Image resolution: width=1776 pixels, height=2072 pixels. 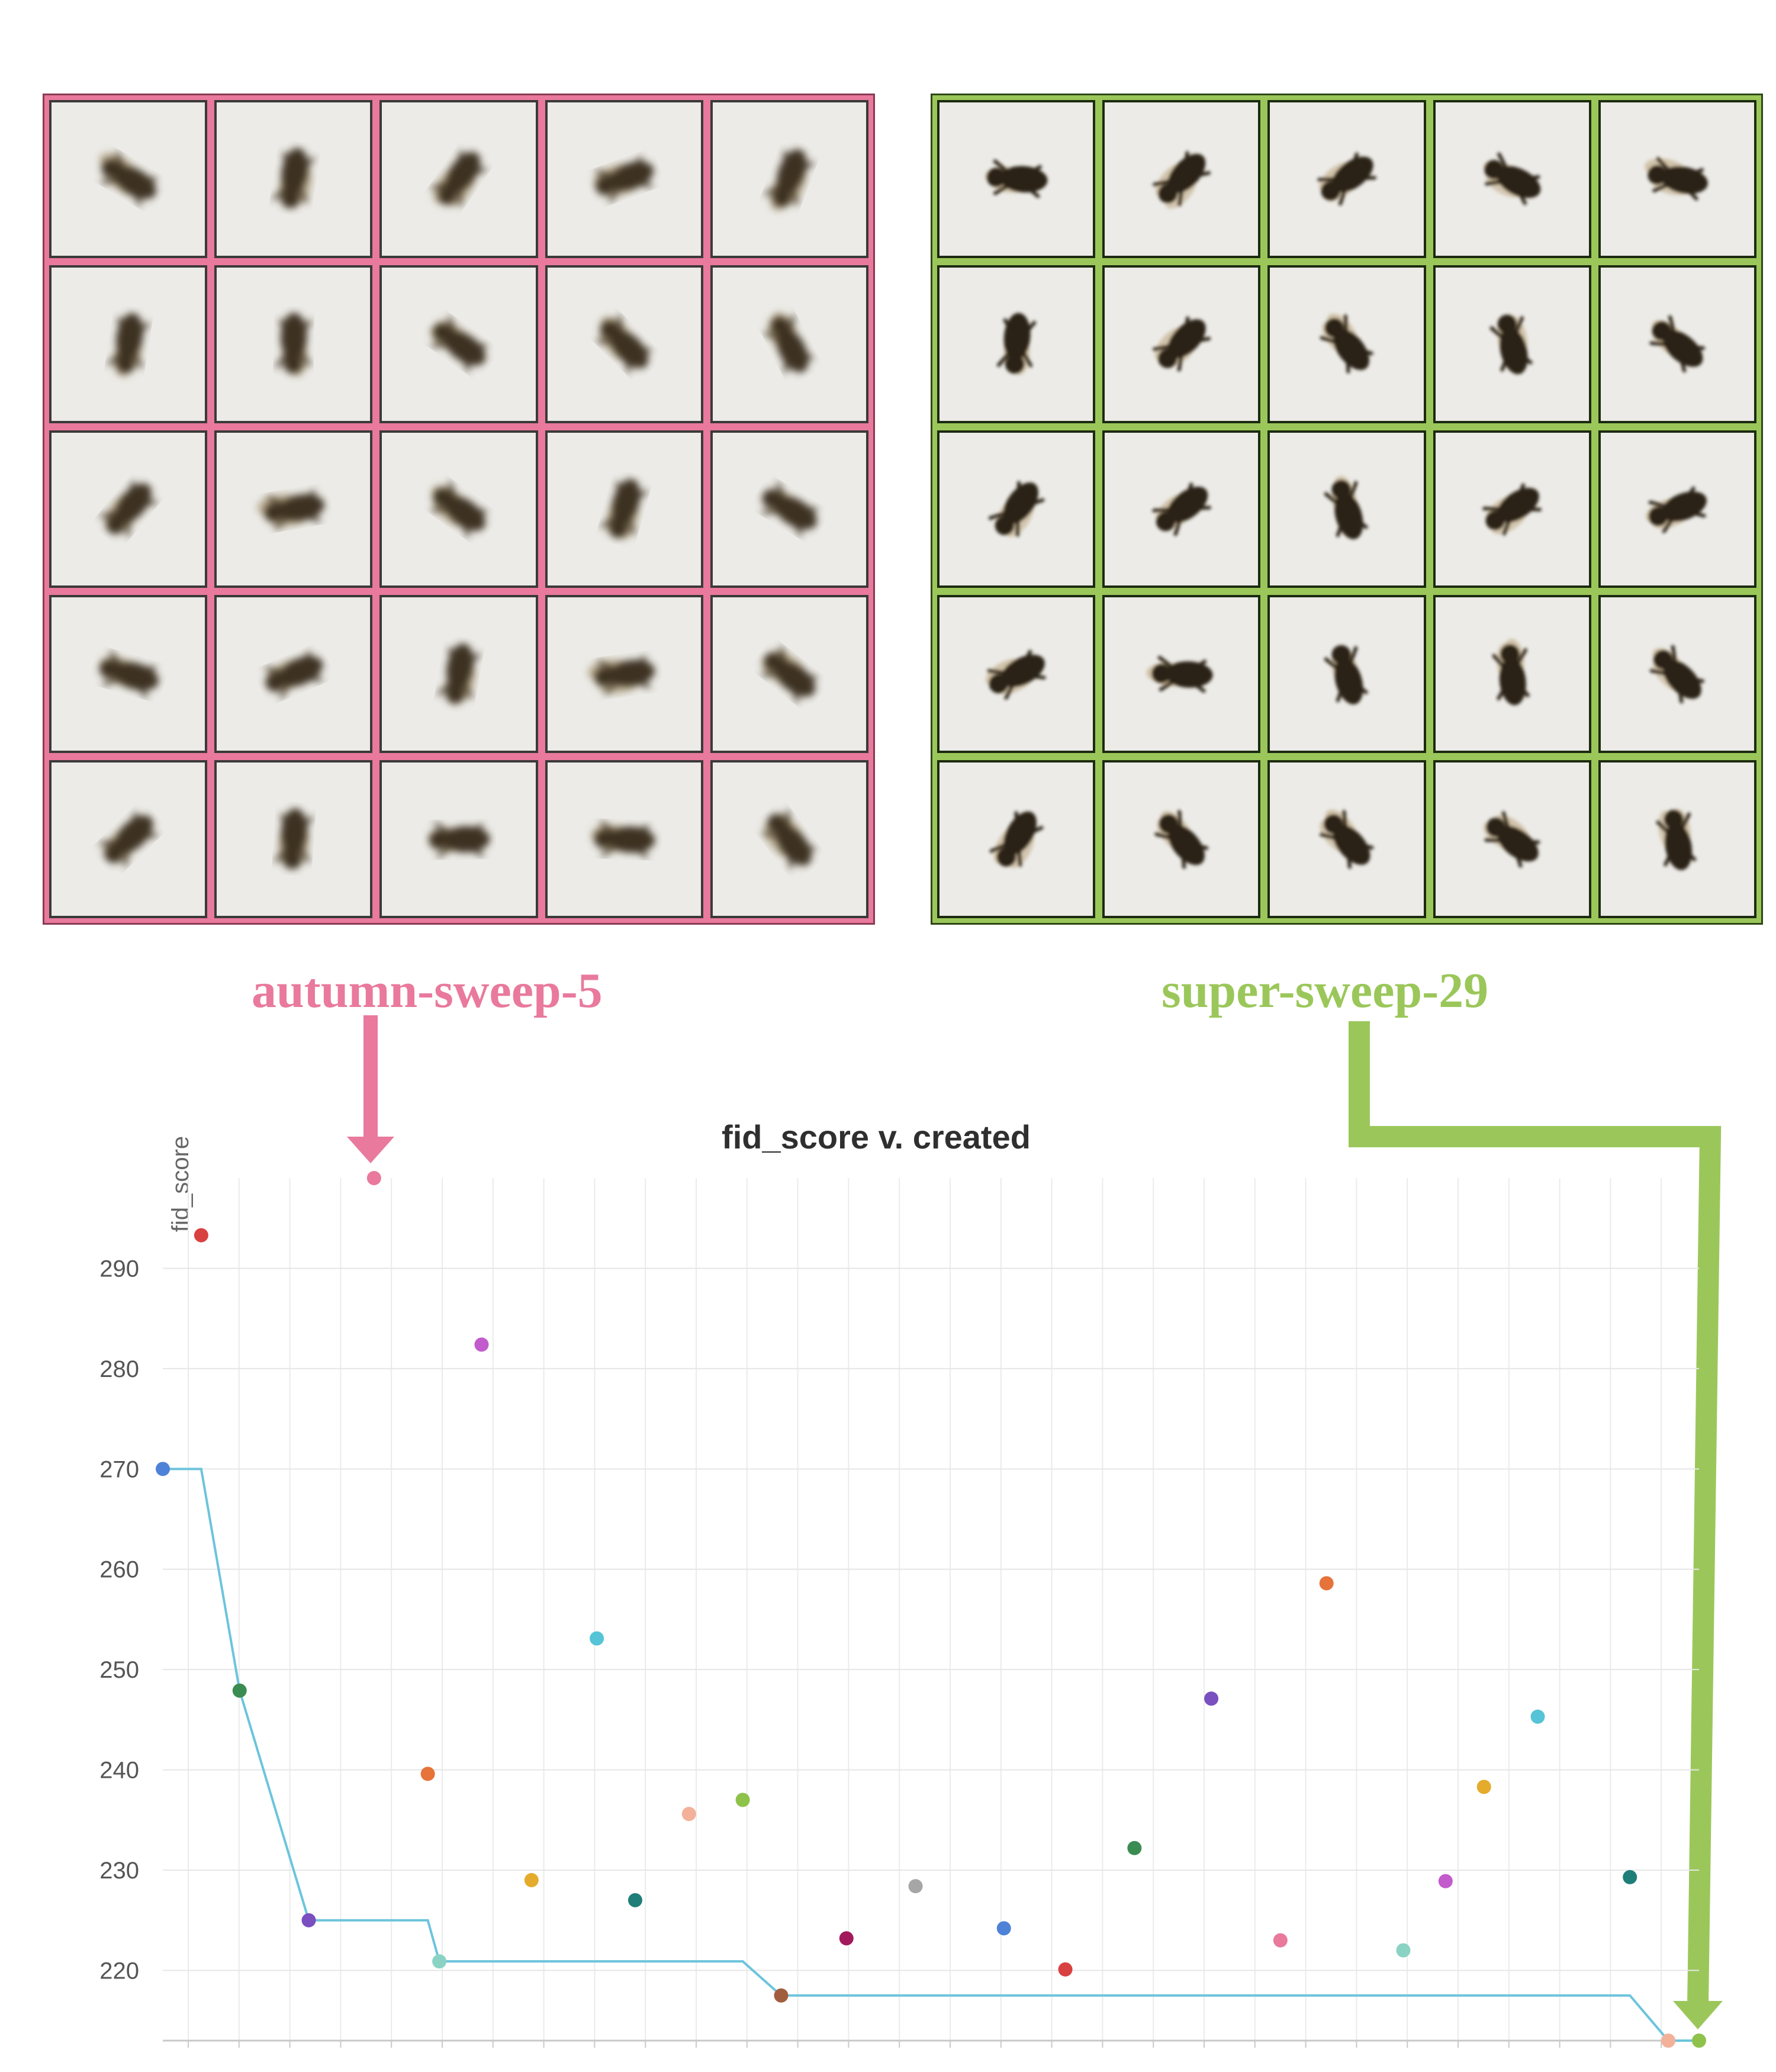 What do you see at coordinates (119, 1570) in the screenshot?
I see `y-tick-label: 260` at bounding box center [119, 1570].